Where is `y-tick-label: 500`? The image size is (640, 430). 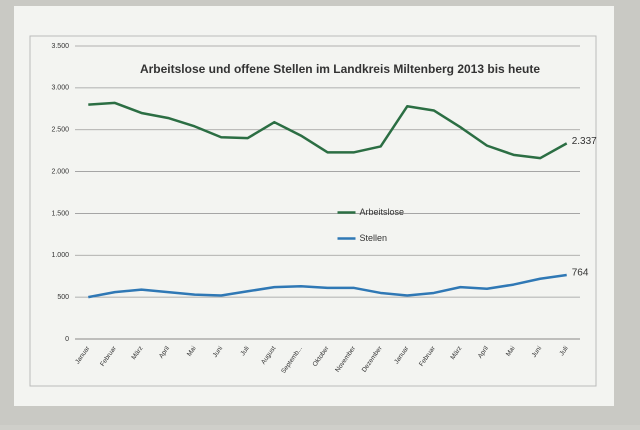
y-tick-label: 500 is located at coordinates (63, 297).